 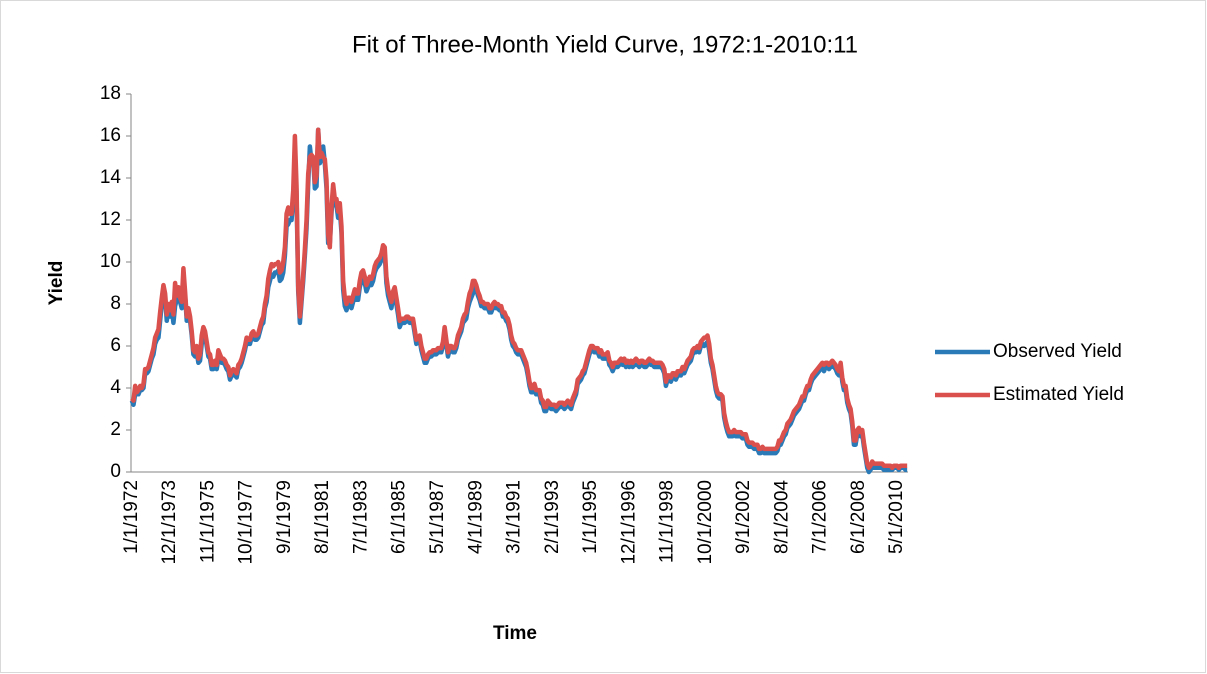 What do you see at coordinates (110, 219) in the screenshot?
I see `y-tick-label: 12` at bounding box center [110, 219].